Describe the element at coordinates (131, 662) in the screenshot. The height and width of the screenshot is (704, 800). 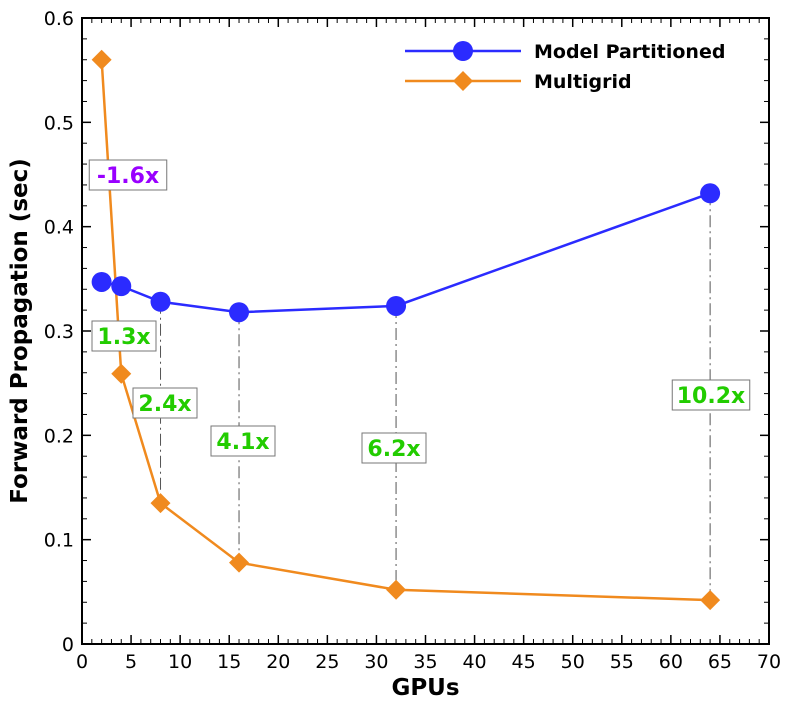
I see `x-tick-label: 5` at that location.